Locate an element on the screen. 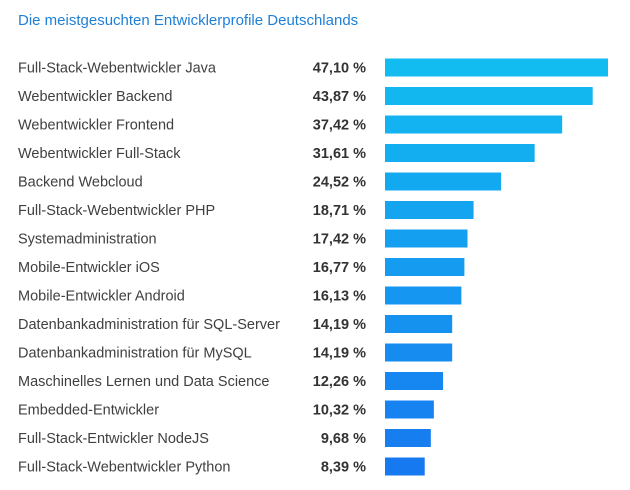 This screenshot has width=630, height=490. value-label: 24,52 % is located at coordinates (339, 183).